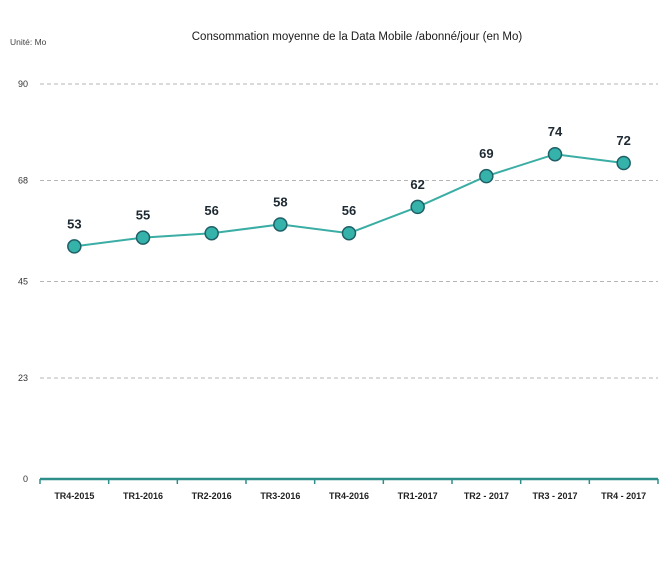  I want to click on x-tick-label: TR2 - 2017, so click(486, 496).